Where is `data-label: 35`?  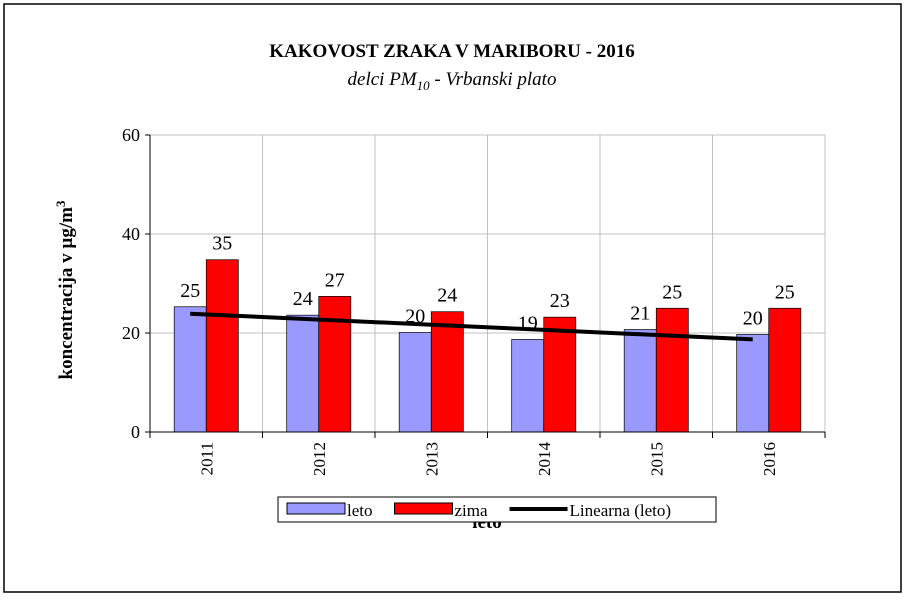 data-label: 35 is located at coordinates (222, 244).